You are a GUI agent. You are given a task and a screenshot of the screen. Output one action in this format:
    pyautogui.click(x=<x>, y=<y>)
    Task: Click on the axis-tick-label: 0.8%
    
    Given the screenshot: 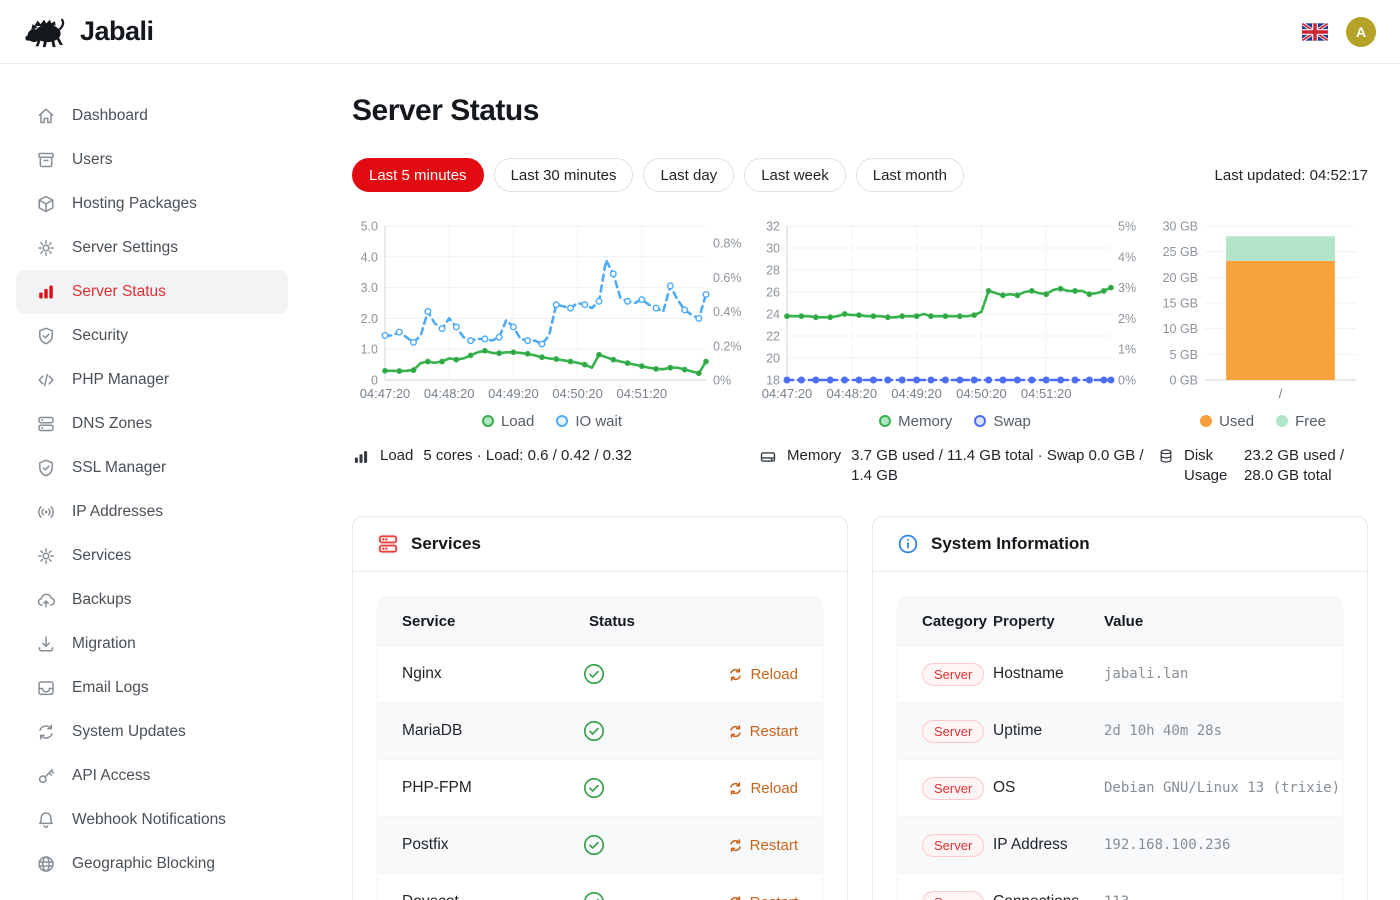 What is the action you would take?
    pyautogui.click(x=727, y=244)
    